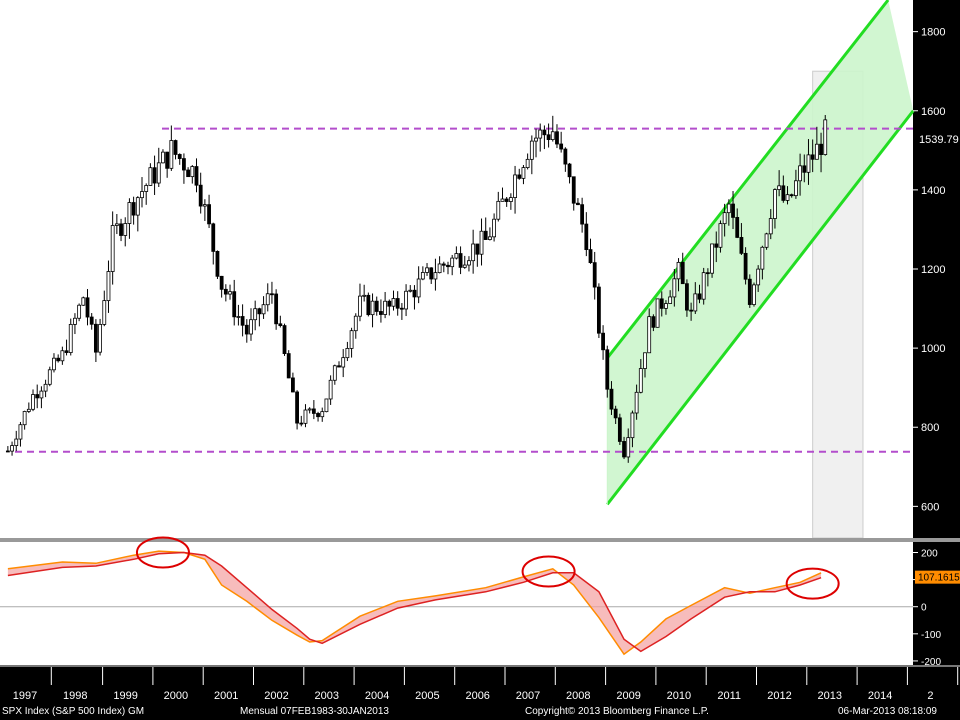  What do you see at coordinates (414, 603) in the screenshot?
I see `oscillator-spread-fill` at bounding box center [414, 603].